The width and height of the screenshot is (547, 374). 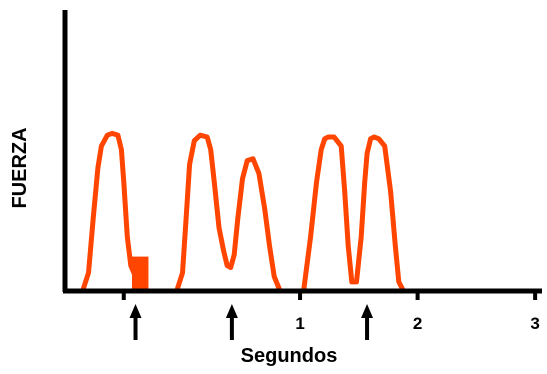 I want to click on arrows, so click(x=251, y=322).